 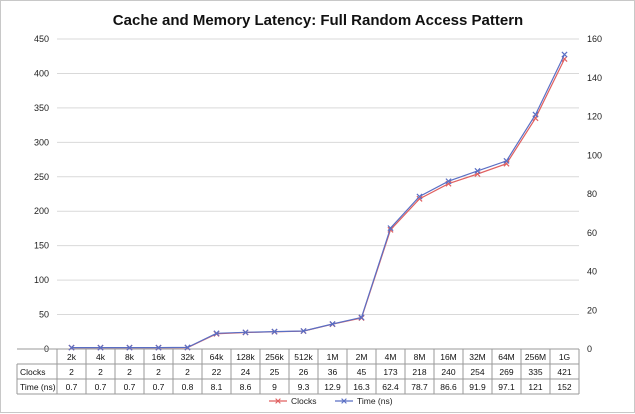 What do you see at coordinates (304, 387) in the screenshot?
I see `table-cell: 9.3` at bounding box center [304, 387].